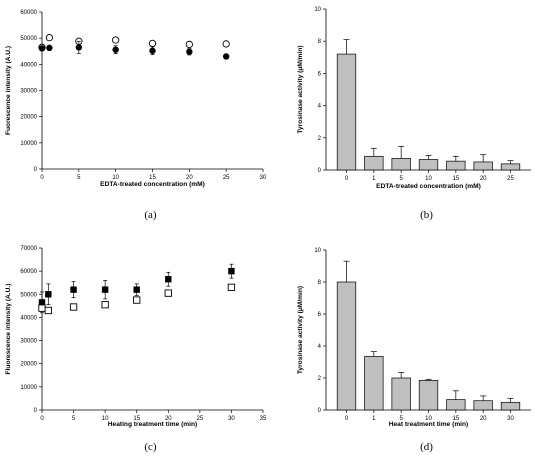 This screenshot has width=550, height=461. What do you see at coordinates (510, 179) in the screenshot?
I see `x-tick-label: 25` at bounding box center [510, 179].